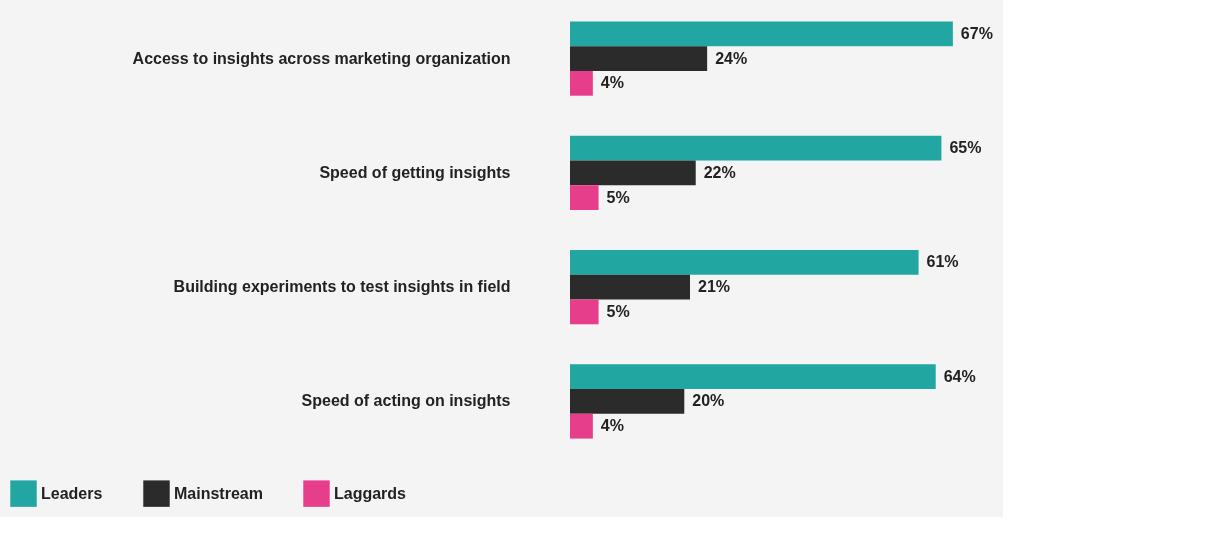 The height and width of the screenshot is (558, 1218). Describe the element at coordinates (370, 493) in the screenshot. I see `legend-label: Laggards` at that location.